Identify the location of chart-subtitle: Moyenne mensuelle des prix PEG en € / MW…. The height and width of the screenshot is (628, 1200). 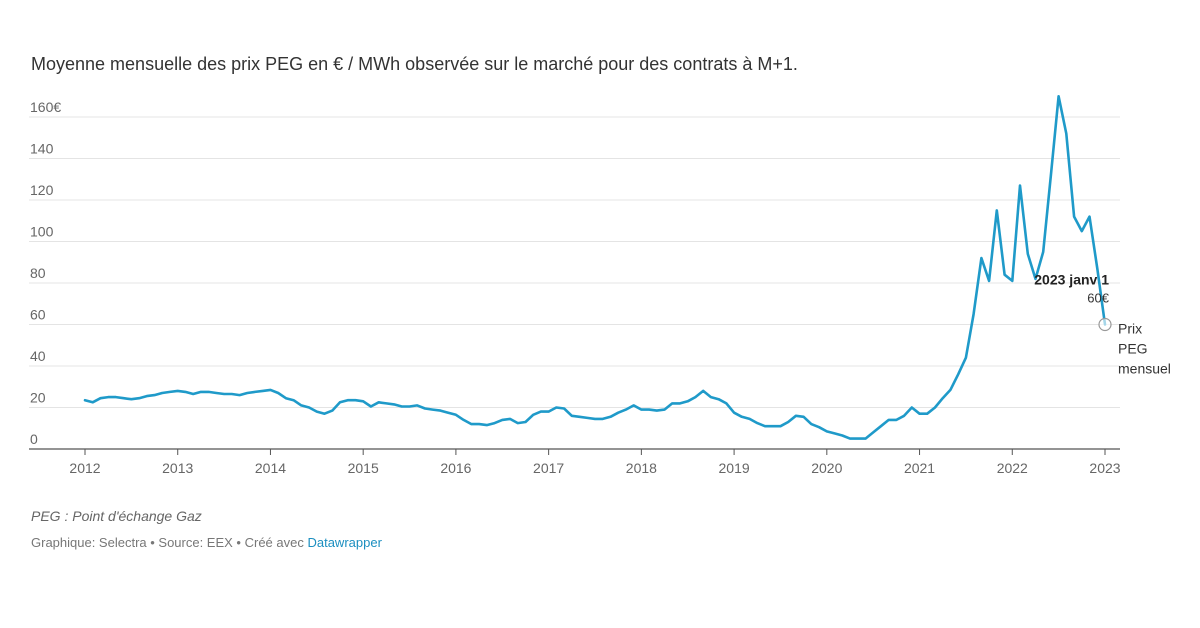
(414, 64).